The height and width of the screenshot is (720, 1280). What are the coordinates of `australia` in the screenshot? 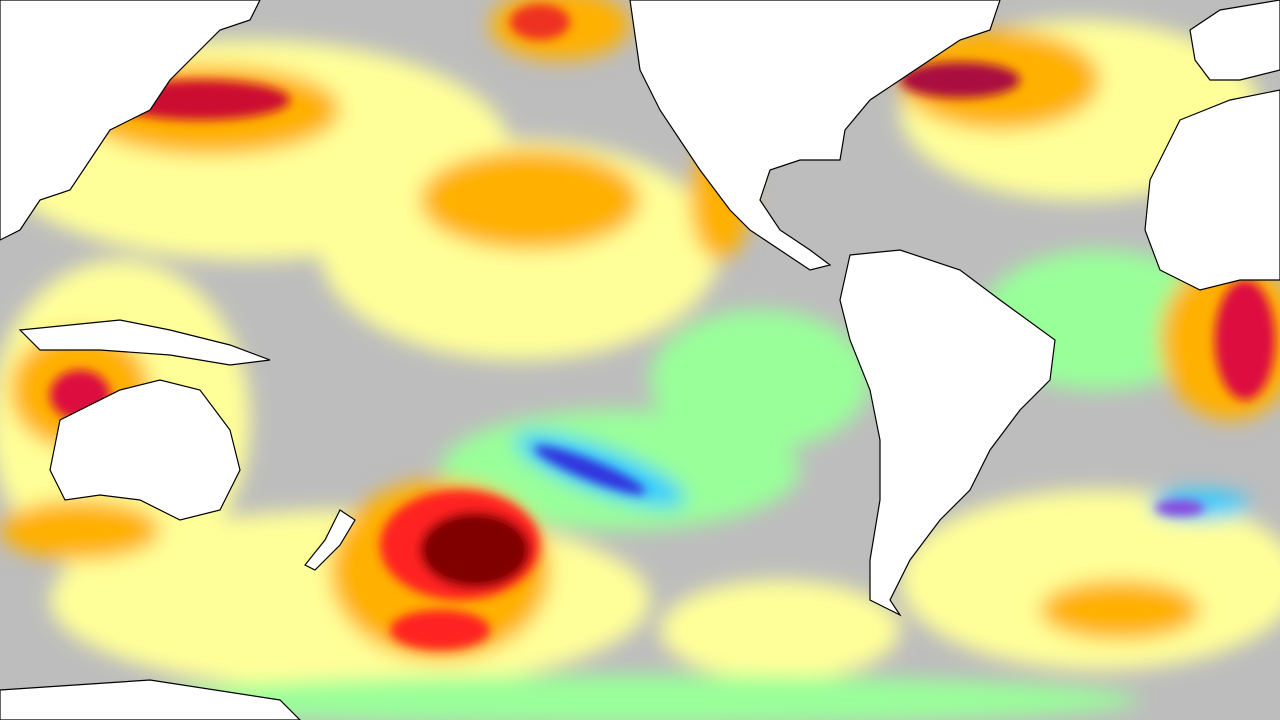 It's located at (145, 450).